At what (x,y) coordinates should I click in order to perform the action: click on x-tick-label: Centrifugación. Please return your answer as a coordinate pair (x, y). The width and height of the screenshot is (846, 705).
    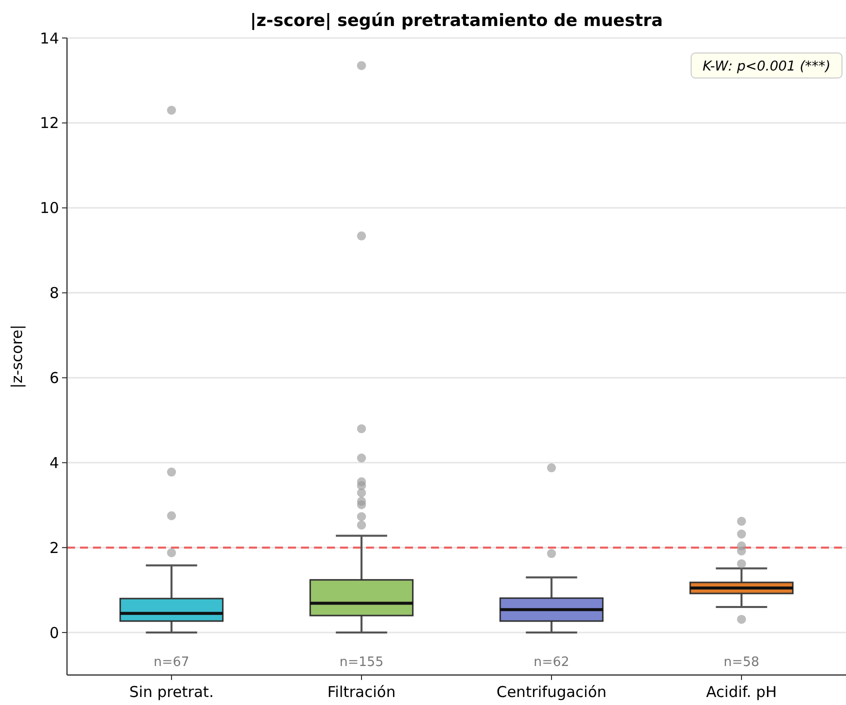
    Looking at the image, I should click on (551, 692).